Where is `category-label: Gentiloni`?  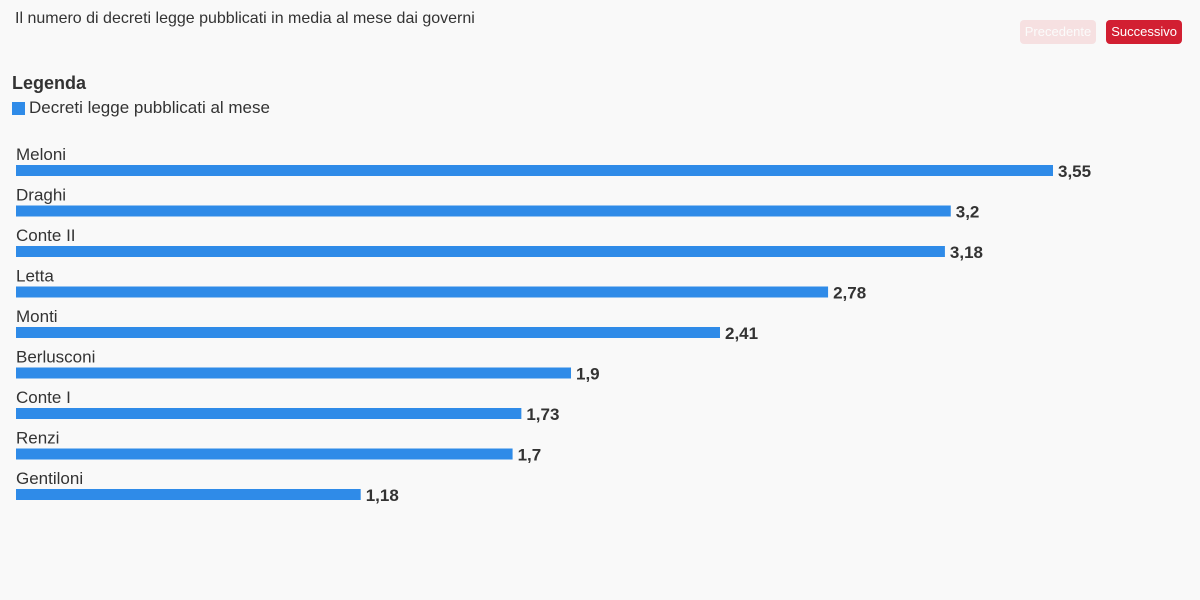 category-label: Gentiloni is located at coordinates (49, 478).